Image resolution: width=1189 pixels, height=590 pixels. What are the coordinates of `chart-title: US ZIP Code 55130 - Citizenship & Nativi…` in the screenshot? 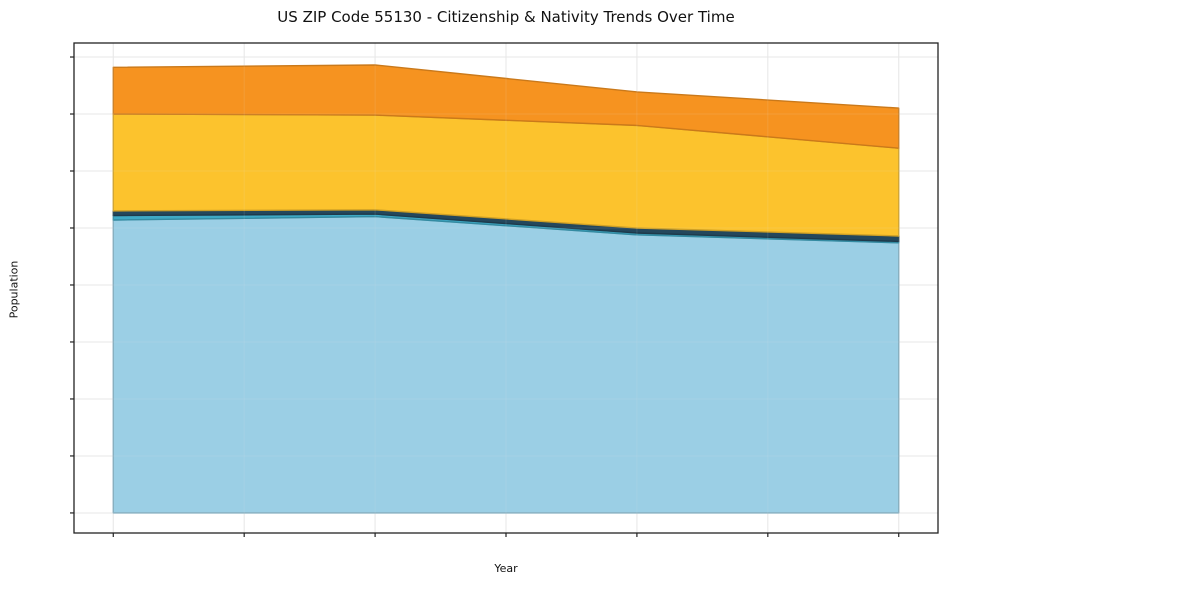 It's located at (506, 17).